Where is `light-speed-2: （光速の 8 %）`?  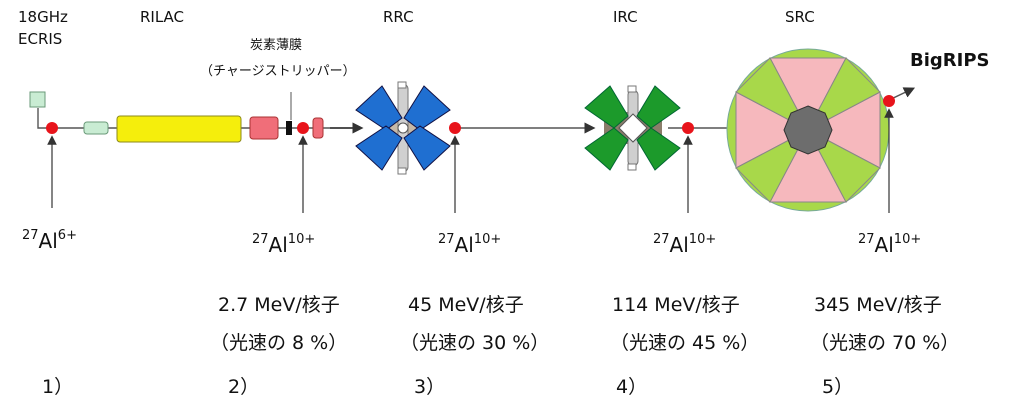
light-speed-2: （光速の 8 %） is located at coordinates (279, 343).